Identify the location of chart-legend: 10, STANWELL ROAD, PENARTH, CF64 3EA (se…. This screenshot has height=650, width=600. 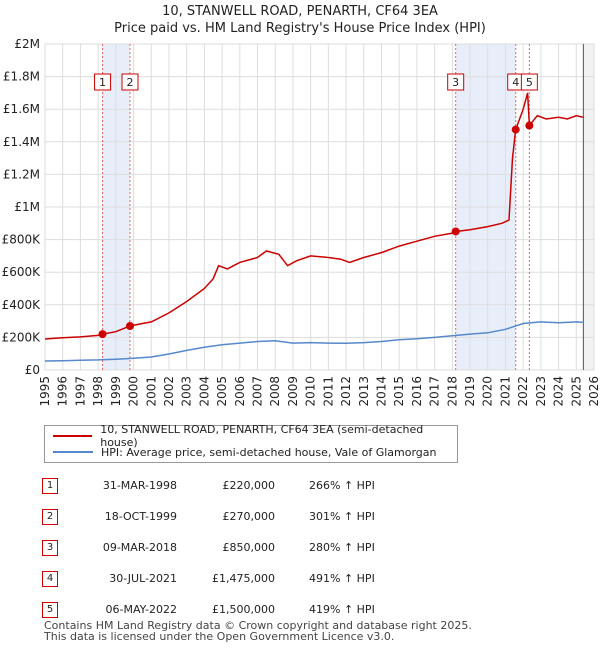
(251, 443).